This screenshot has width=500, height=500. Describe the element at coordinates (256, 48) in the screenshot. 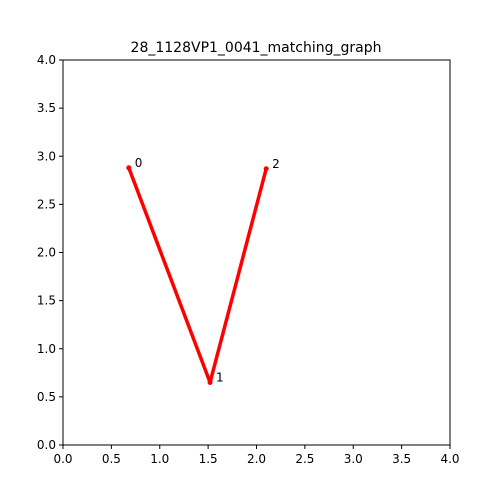

I see `chart-title: 28_1128VP1_0041_matching_graph` at that location.